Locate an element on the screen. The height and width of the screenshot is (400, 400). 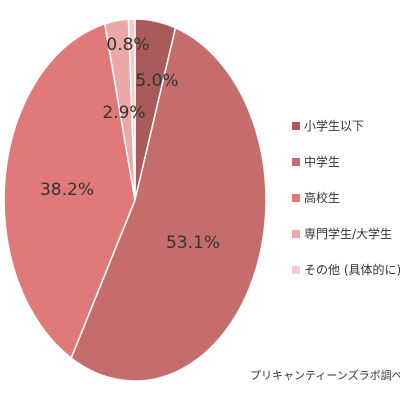
legend-label: 小学生以下 is located at coordinates (334, 126).